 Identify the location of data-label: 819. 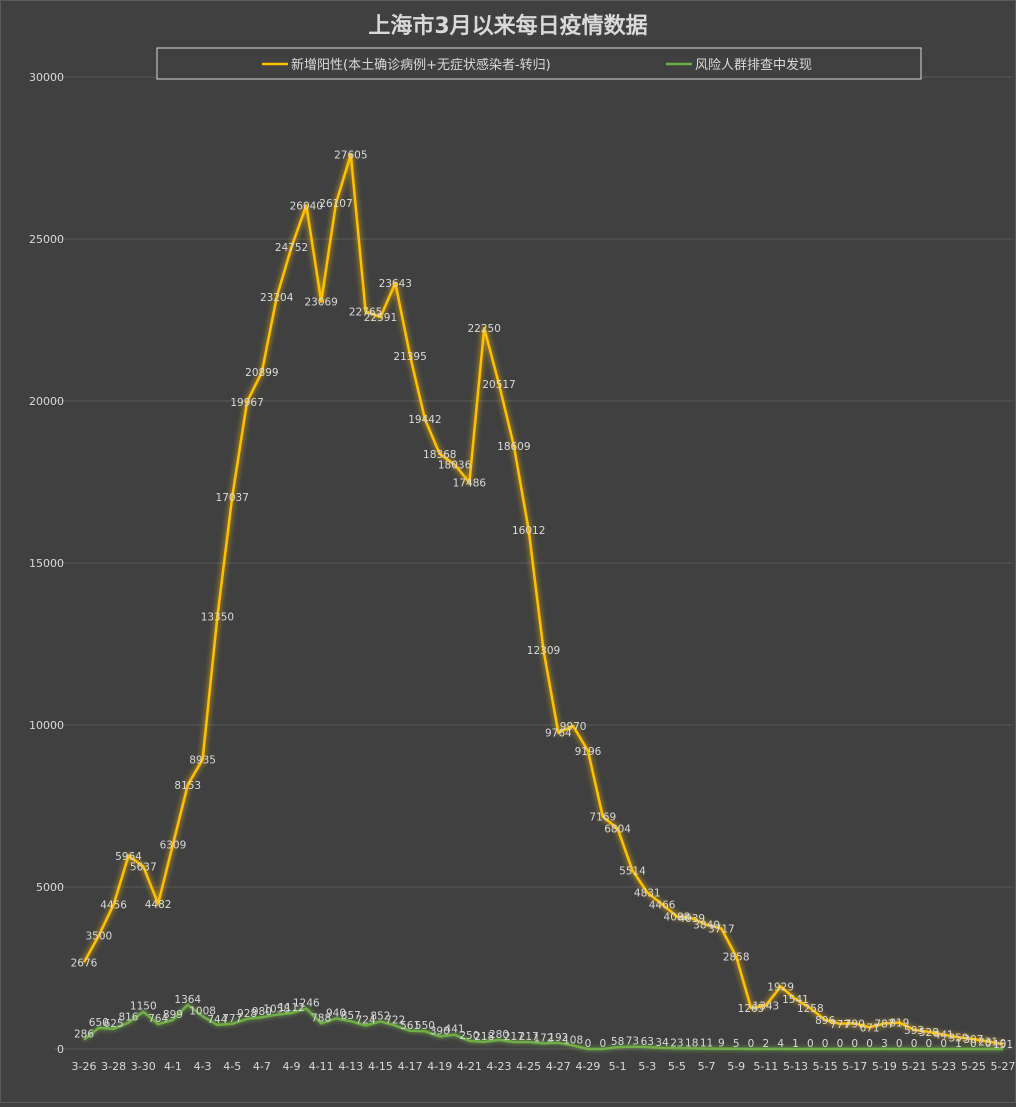
(899, 1023).